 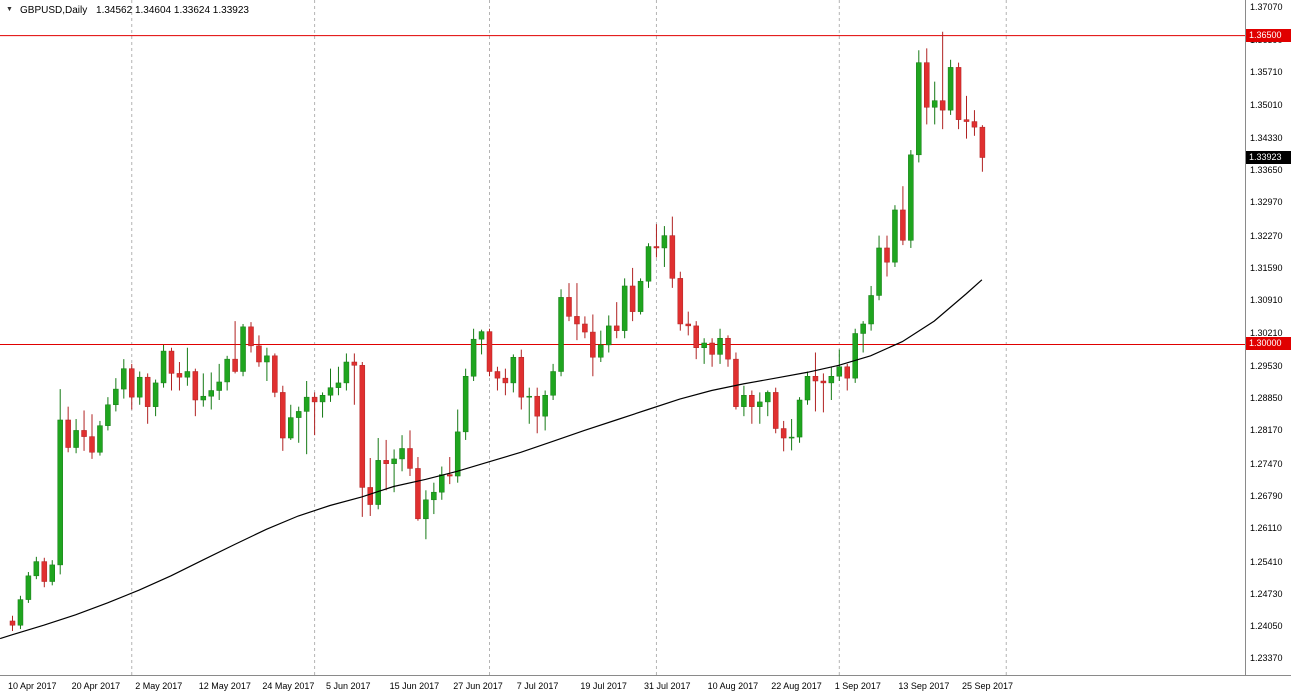 What do you see at coordinates (1266, 528) in the screenshot?
I see `price-axis-label: 1.26110` at bounding box center [1266, 528].